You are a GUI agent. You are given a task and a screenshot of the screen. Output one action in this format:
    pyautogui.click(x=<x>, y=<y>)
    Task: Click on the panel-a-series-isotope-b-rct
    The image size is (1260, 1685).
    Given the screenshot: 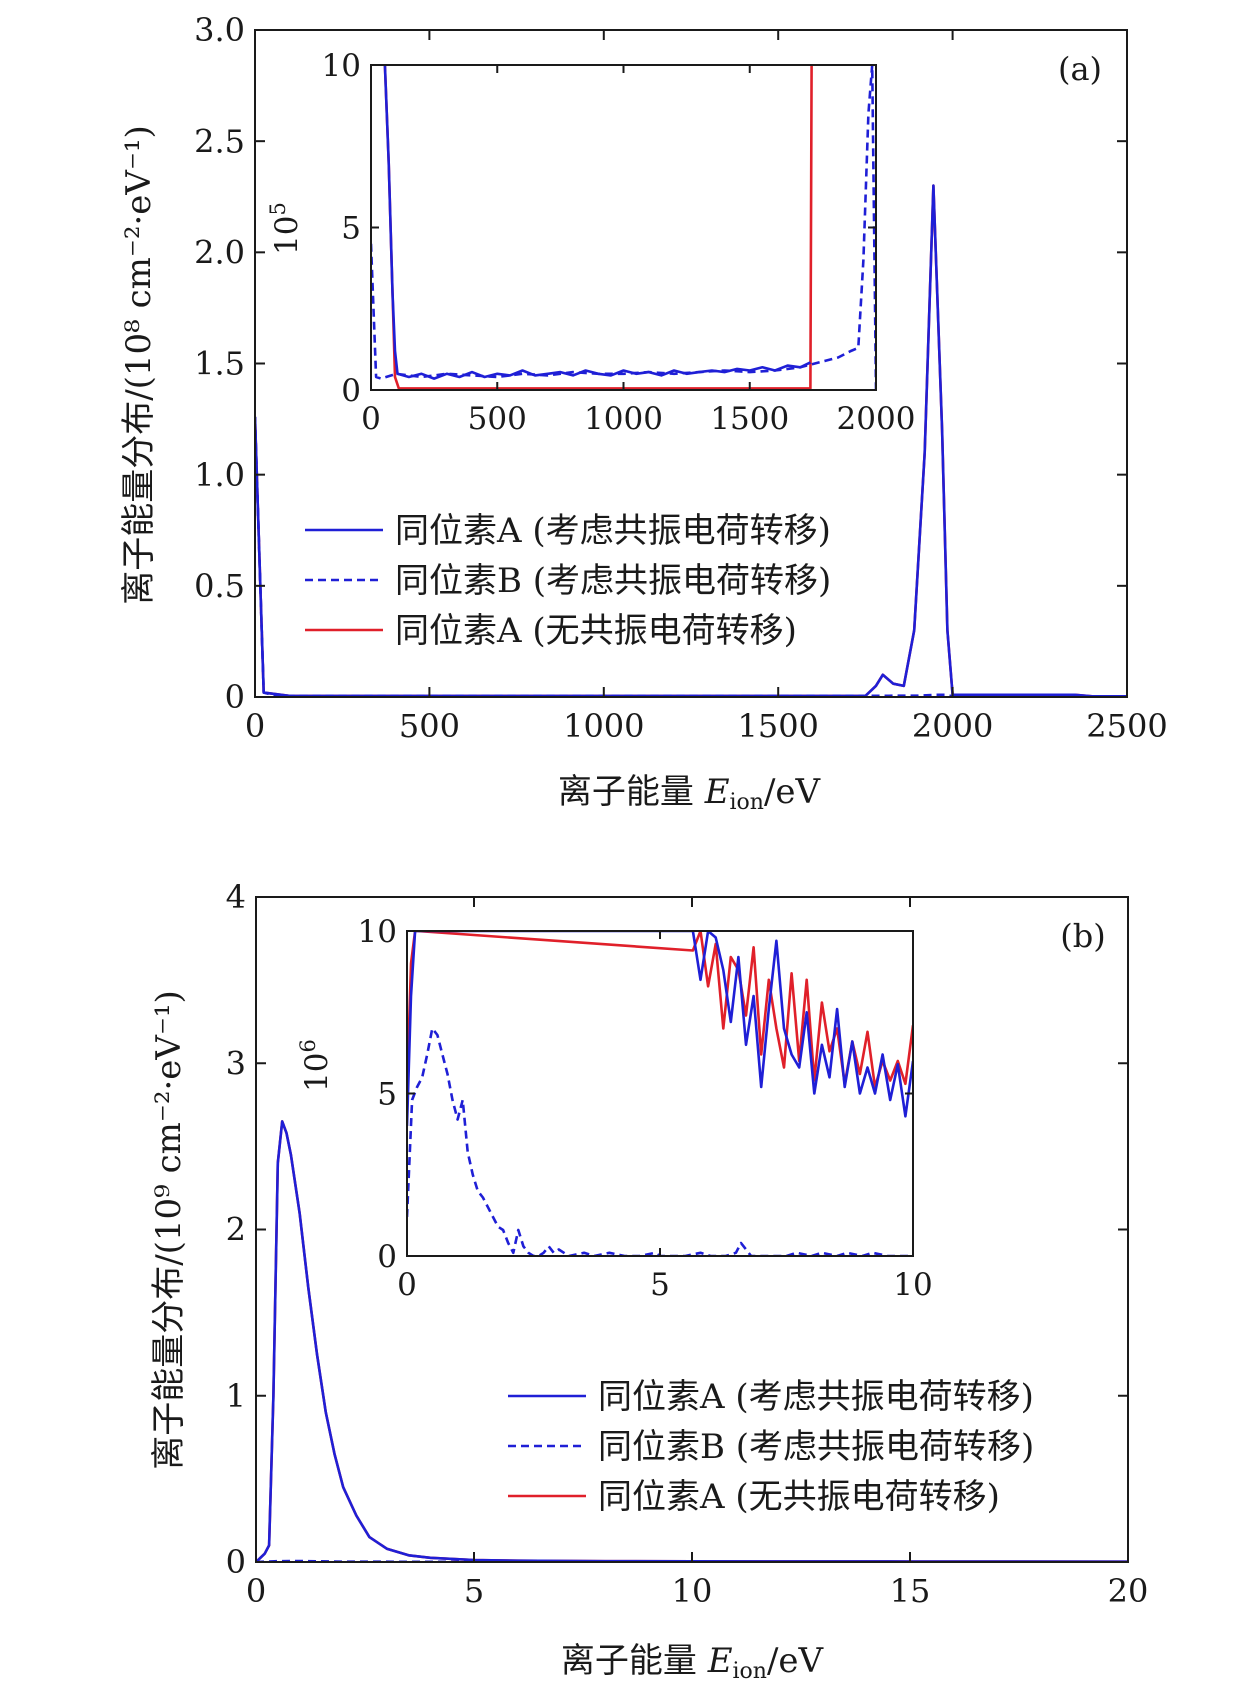 What is the action you would take?
    pyautogui.click(x=691, y=556)
    